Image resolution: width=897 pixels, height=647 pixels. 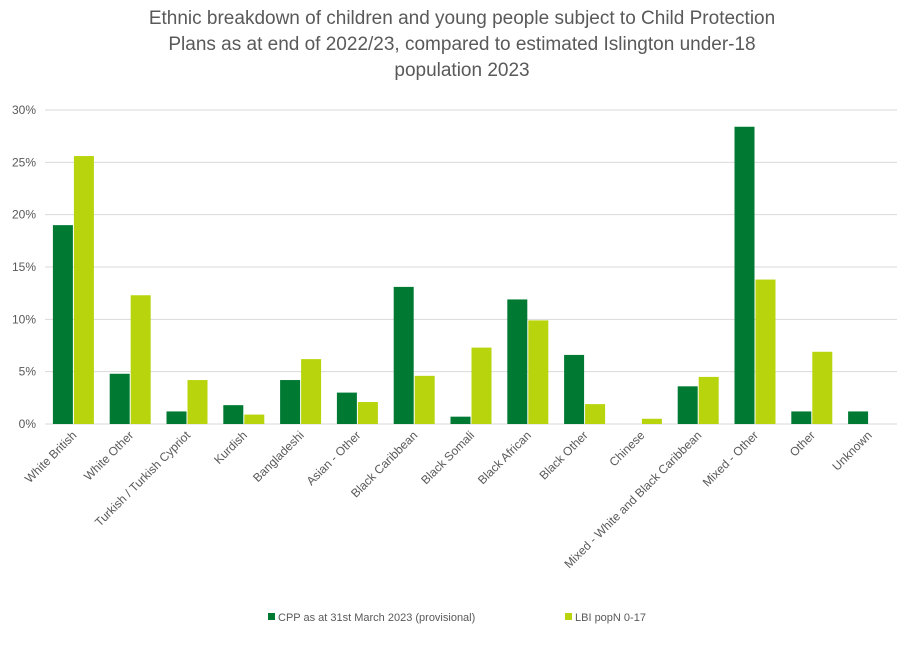 I want to click on y-tick-label: 10%, so click(x=24, y=319).